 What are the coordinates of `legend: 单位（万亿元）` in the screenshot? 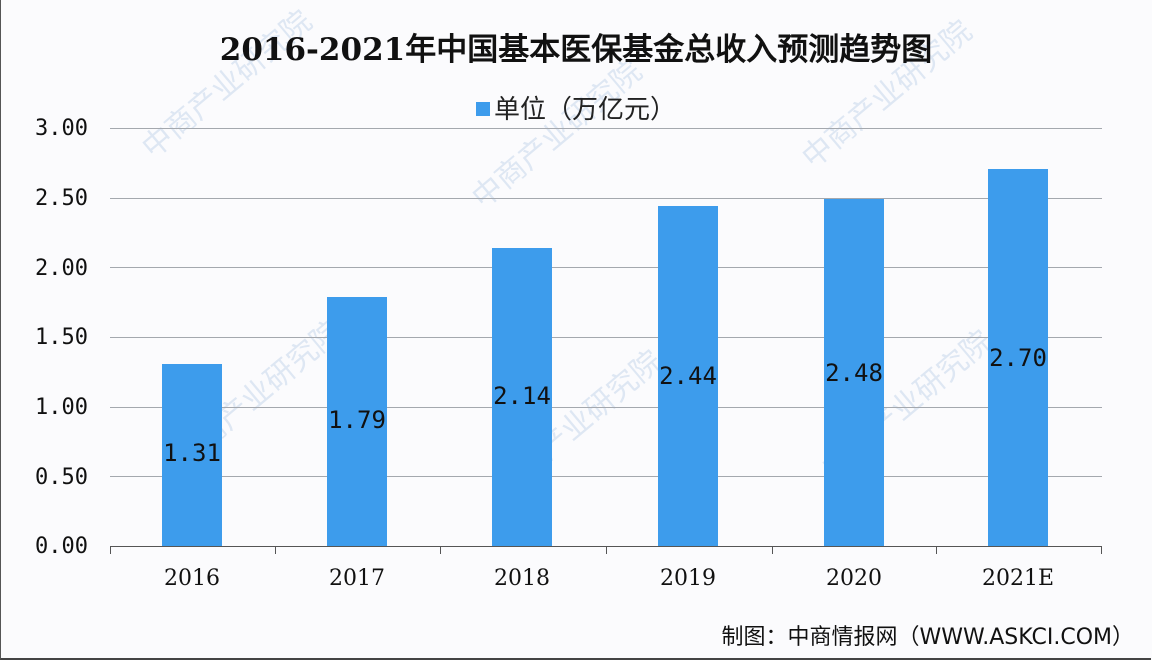 It's located at (576, 107).